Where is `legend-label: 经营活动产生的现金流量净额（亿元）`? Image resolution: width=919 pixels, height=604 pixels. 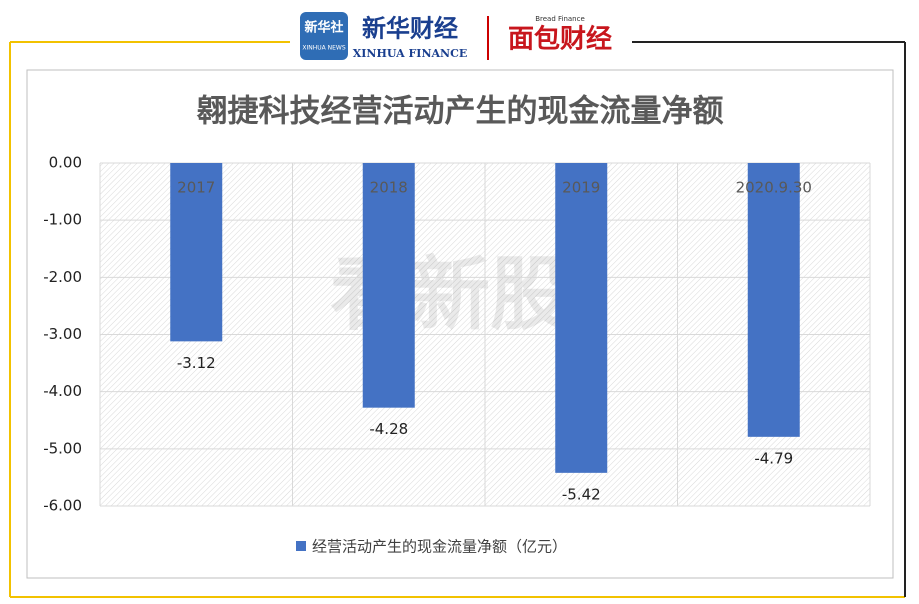 legend-label: 经营活动产生的现金流量净额（亿元） is located at coordinates (439, 547).